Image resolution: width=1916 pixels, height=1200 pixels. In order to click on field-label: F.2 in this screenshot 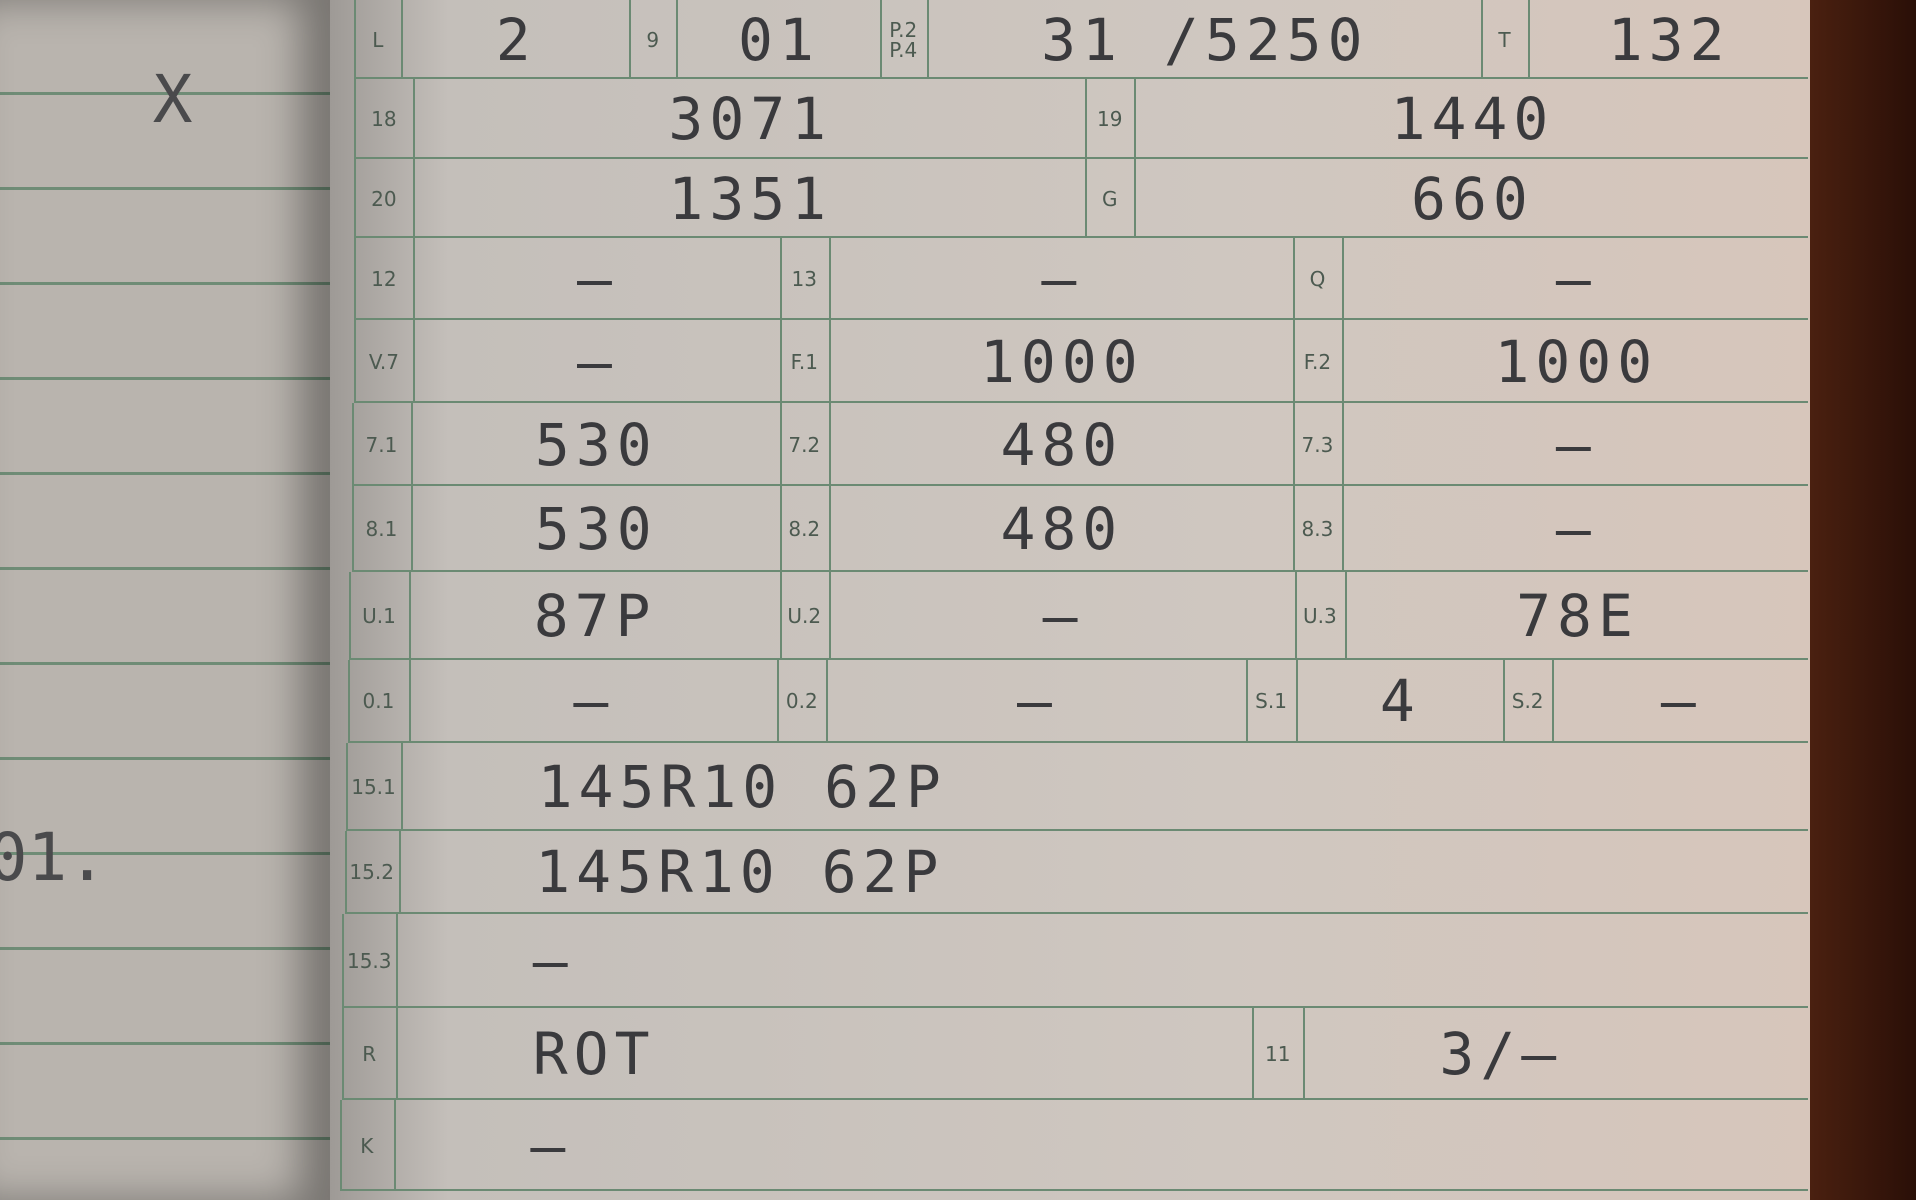, I will do `click(1319, 362)`.